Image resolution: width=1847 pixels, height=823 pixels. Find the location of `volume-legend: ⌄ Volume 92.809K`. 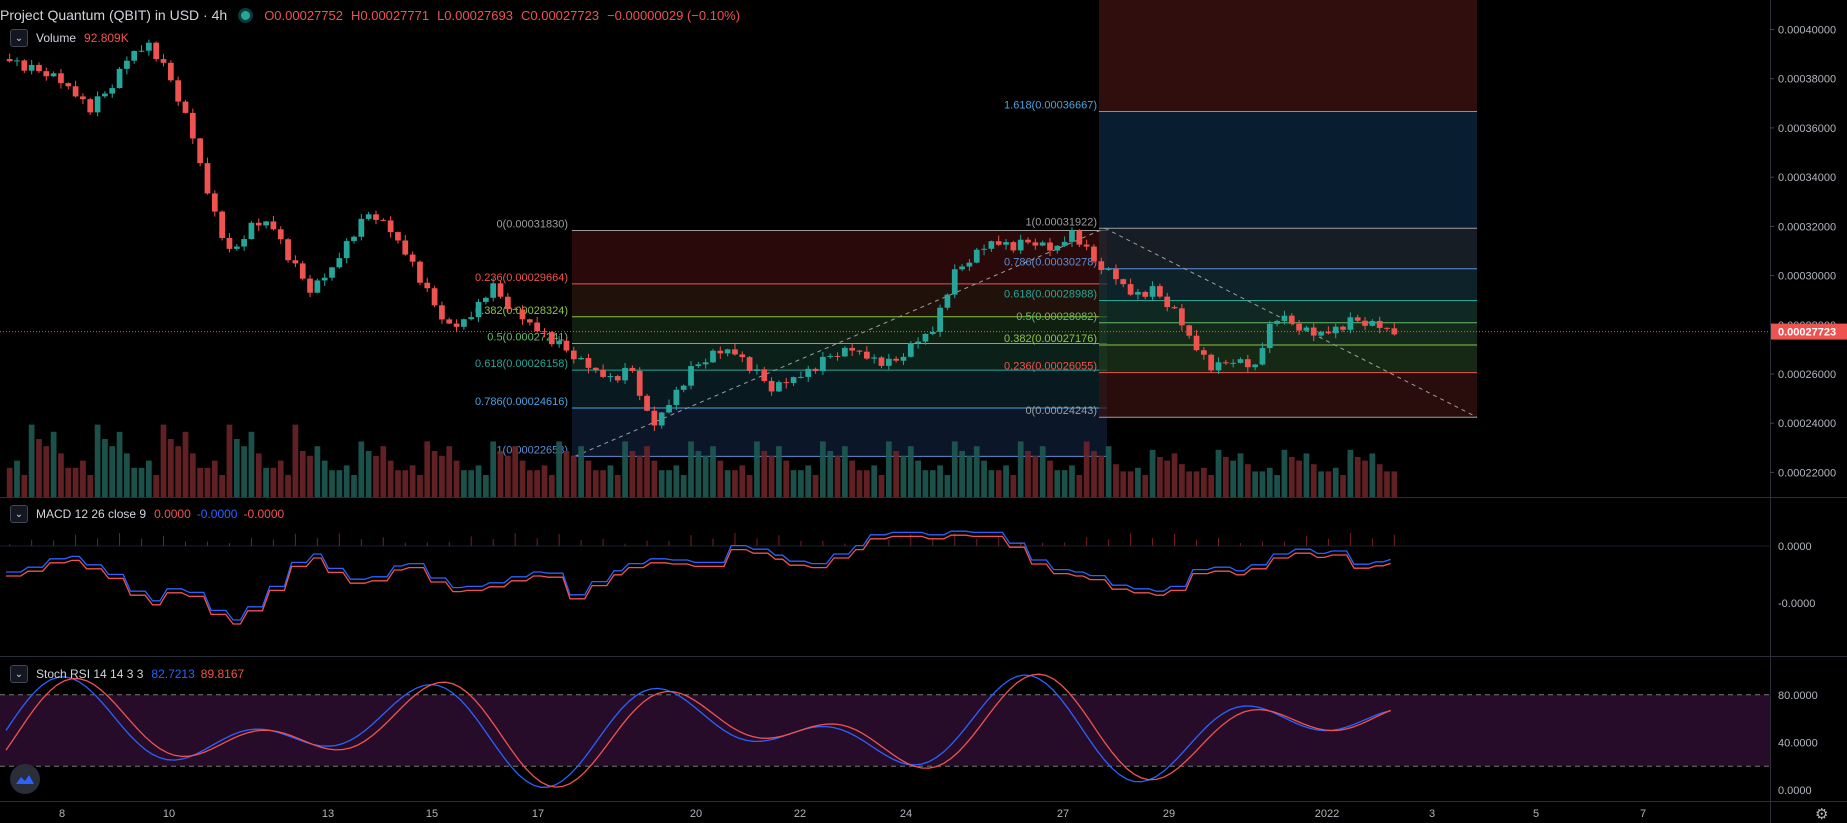

volume-legend: ⌄ Volume 92.809K is located at coordinates (69, 38).